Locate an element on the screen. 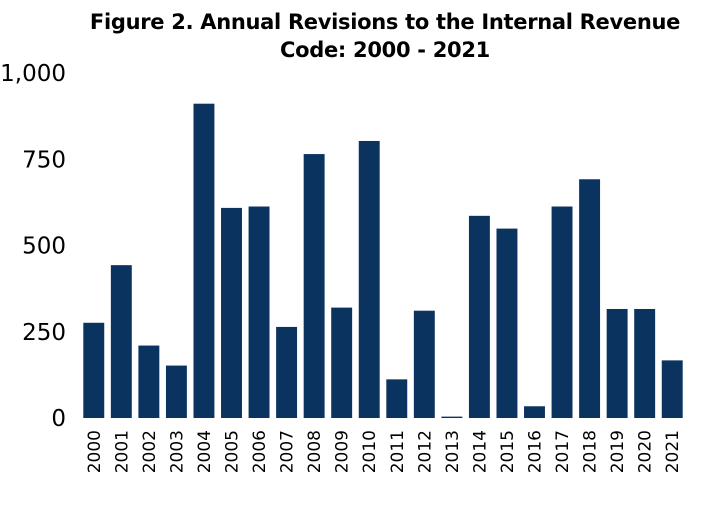 The image size is (716, 506). y-tick-label: 250 is located at coordinates (44, 333).